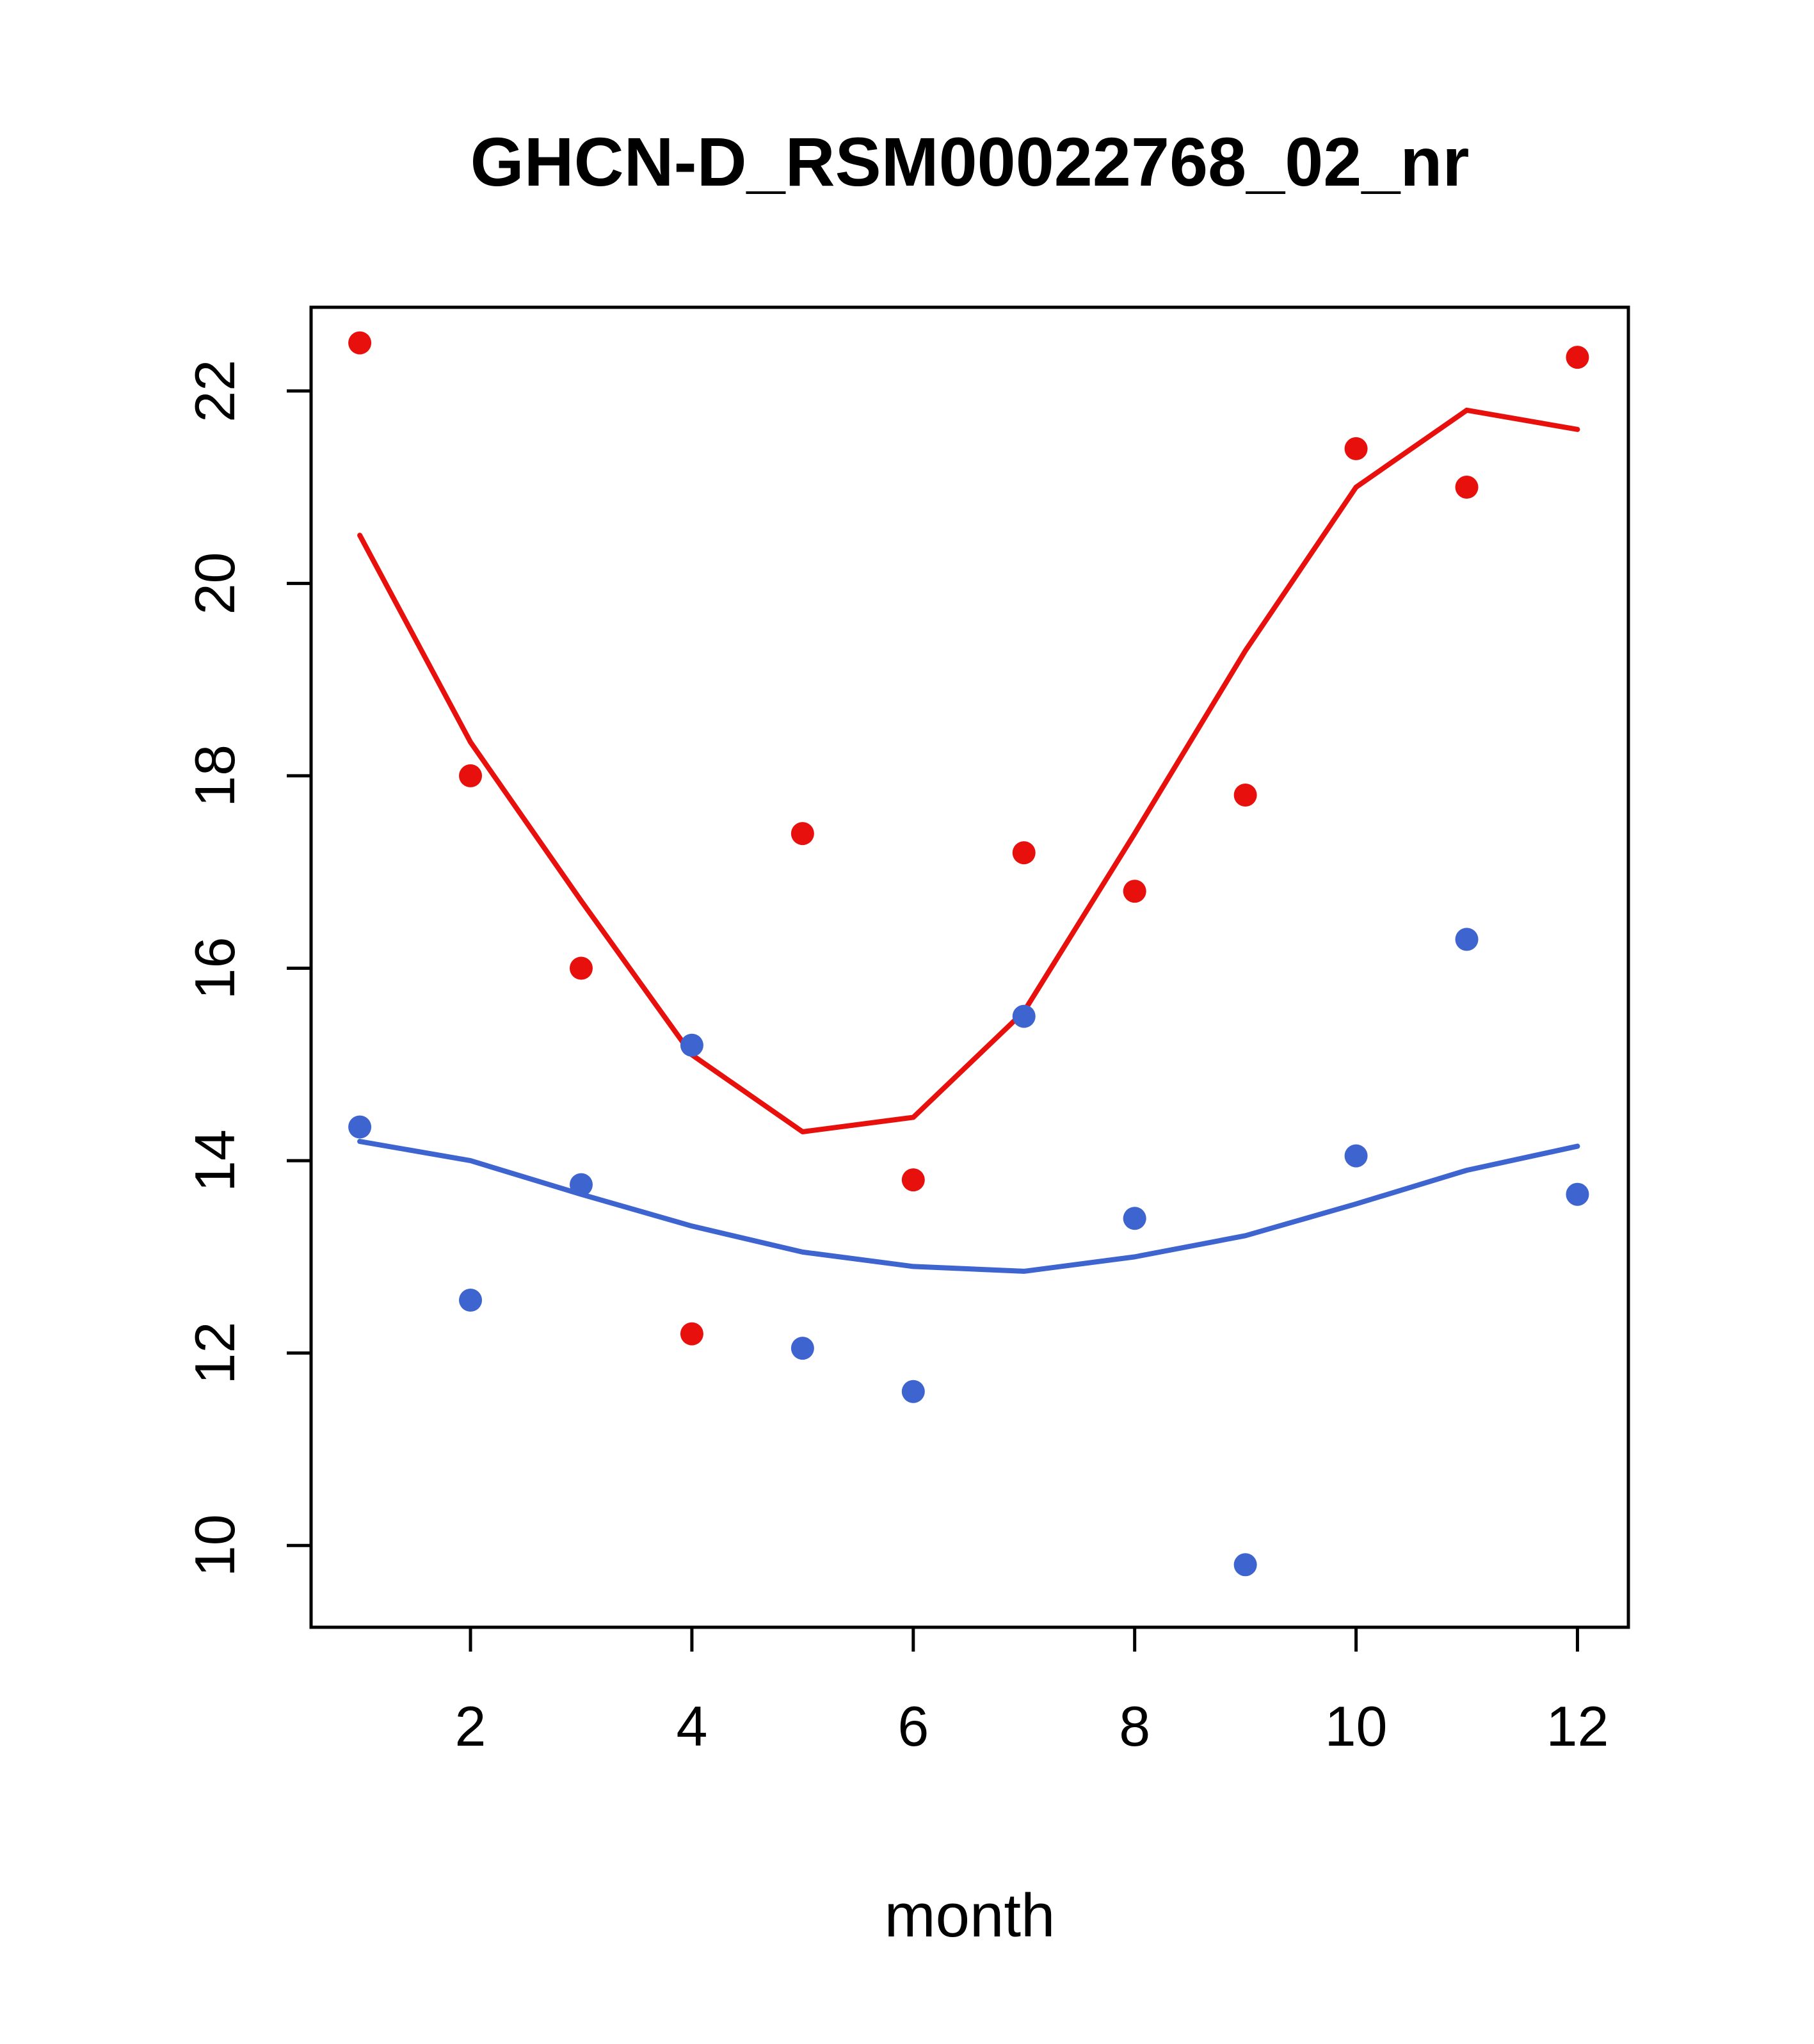 The height and width of the screenshot is (2044, 1814). Describe the element at coordinates (1356, 1726) in the screenshot. I see `x-tick-label: 10` at that location.